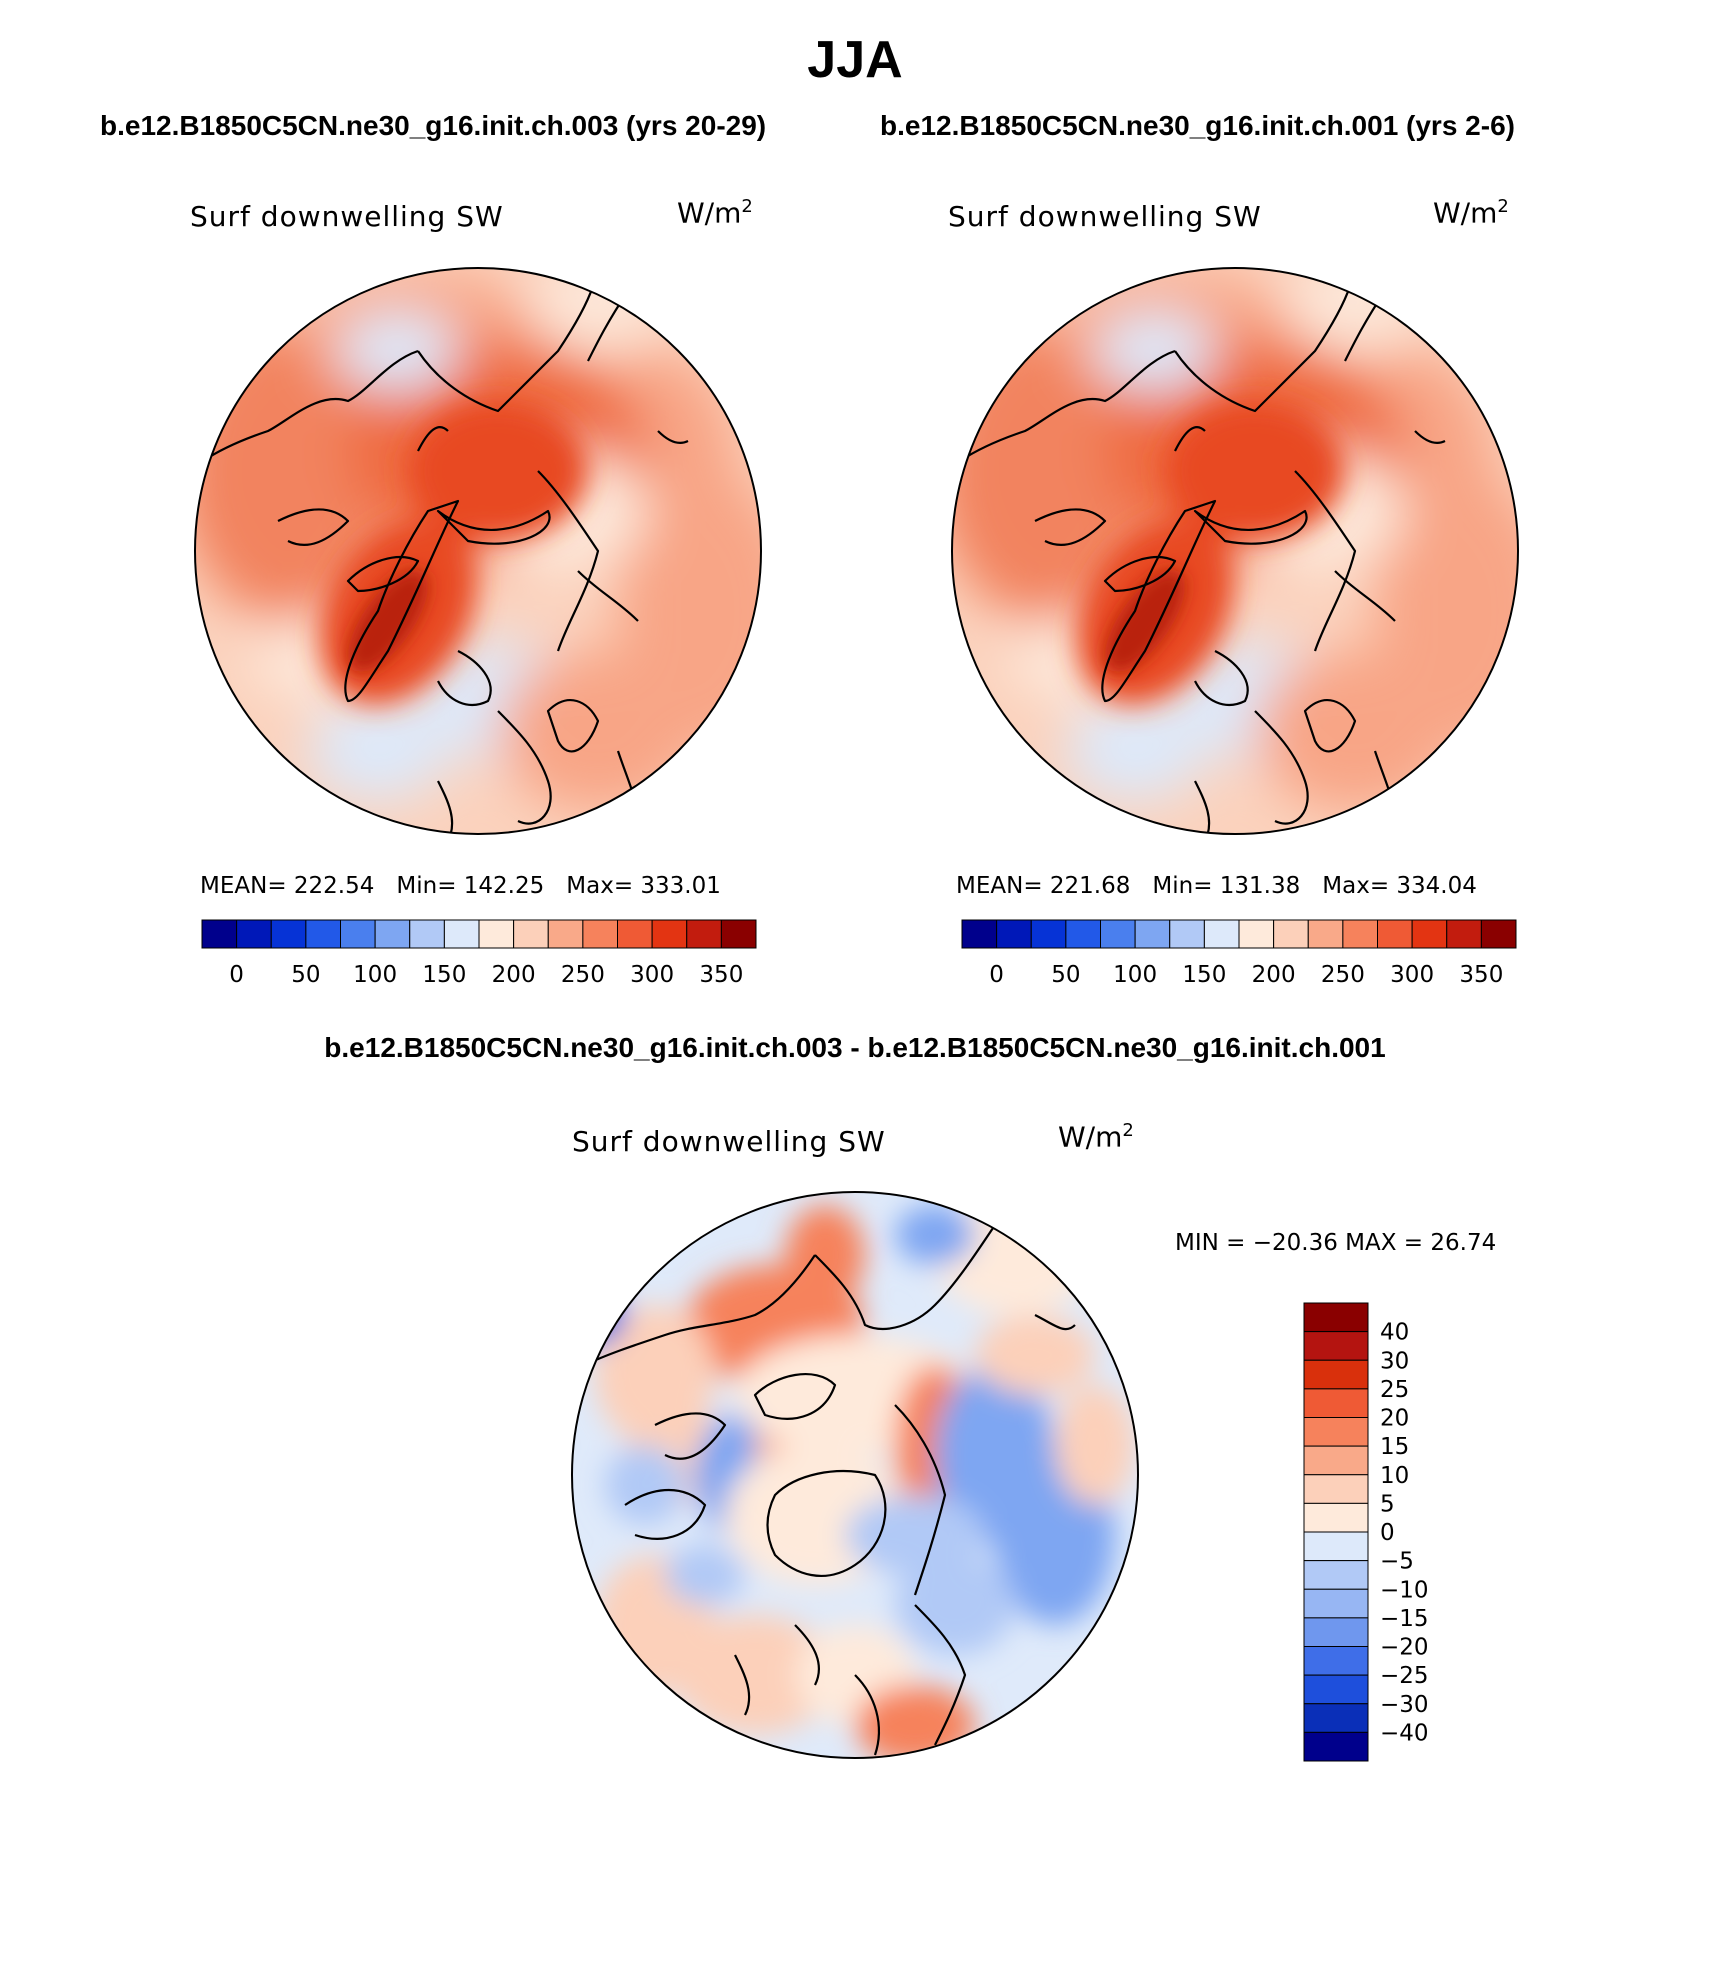 Image resolution: width=1710 pixels, height=1972 pixels. I want to click on diff-colorbar-tick-label: 15, so click(1394, 1447).